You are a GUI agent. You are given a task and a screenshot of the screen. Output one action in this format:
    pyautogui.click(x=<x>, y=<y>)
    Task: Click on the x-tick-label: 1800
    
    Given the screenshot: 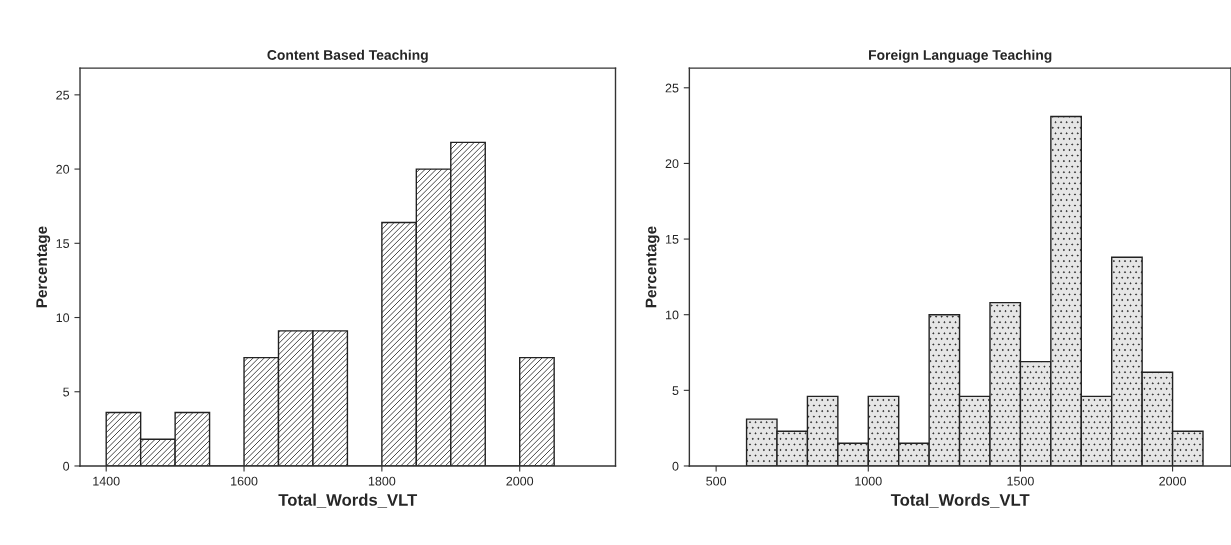 What is the action you would take?
    pyautogui.click(x=382, y=481)
    